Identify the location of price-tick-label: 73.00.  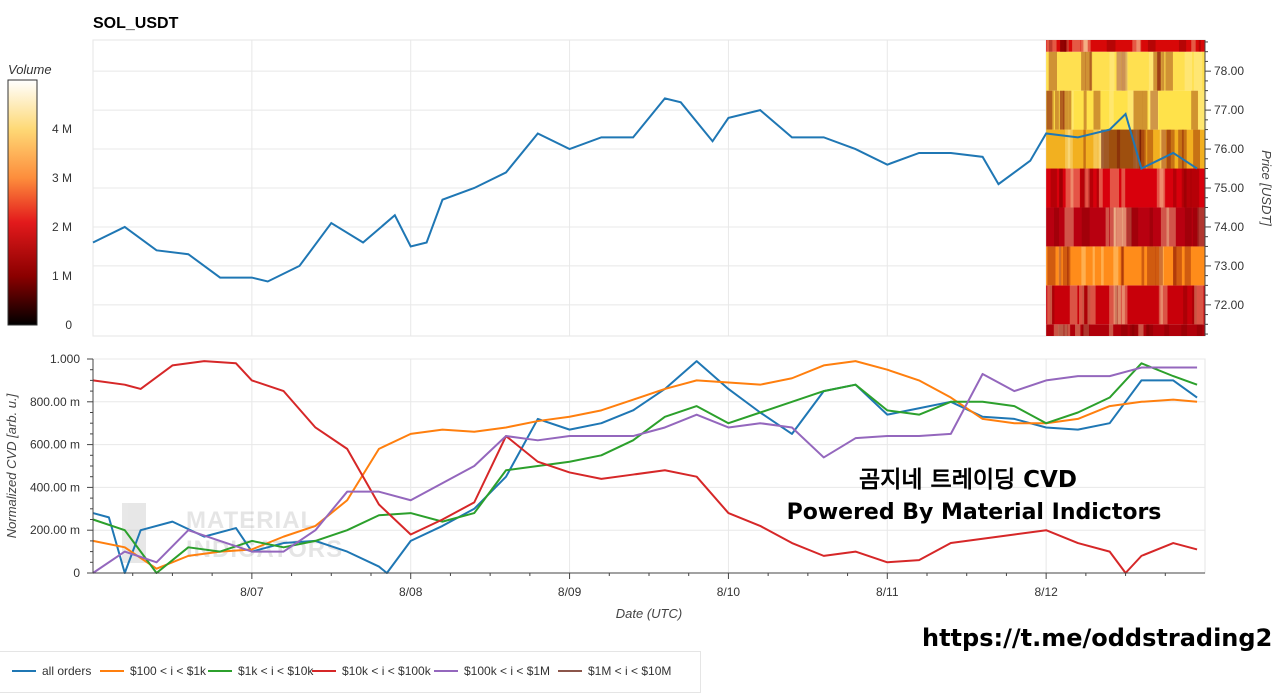
(1229, 266).